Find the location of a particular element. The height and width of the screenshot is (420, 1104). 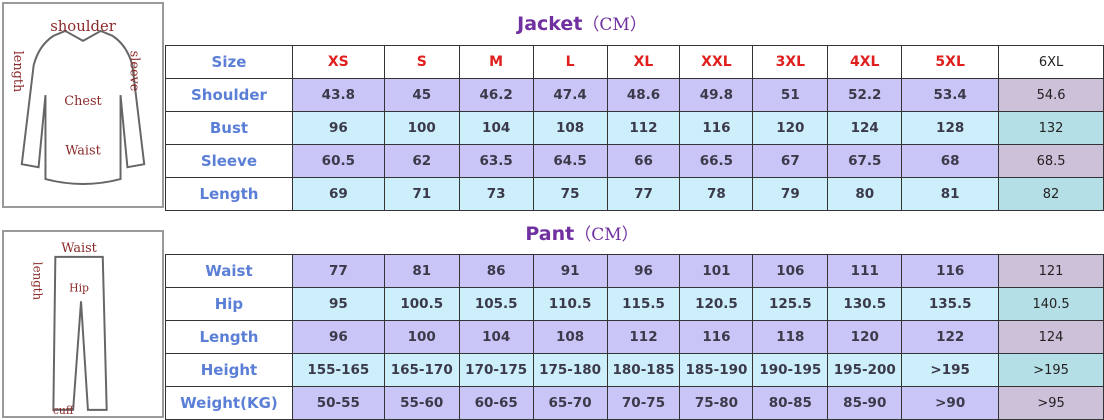

table-cell: 111 is located at coordinates (865, 271).